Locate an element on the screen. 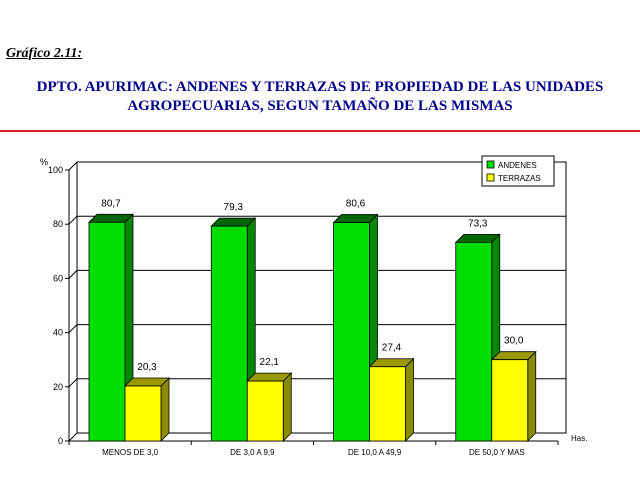  legend-swatch-terrazas is located at coordinates (490, 177).